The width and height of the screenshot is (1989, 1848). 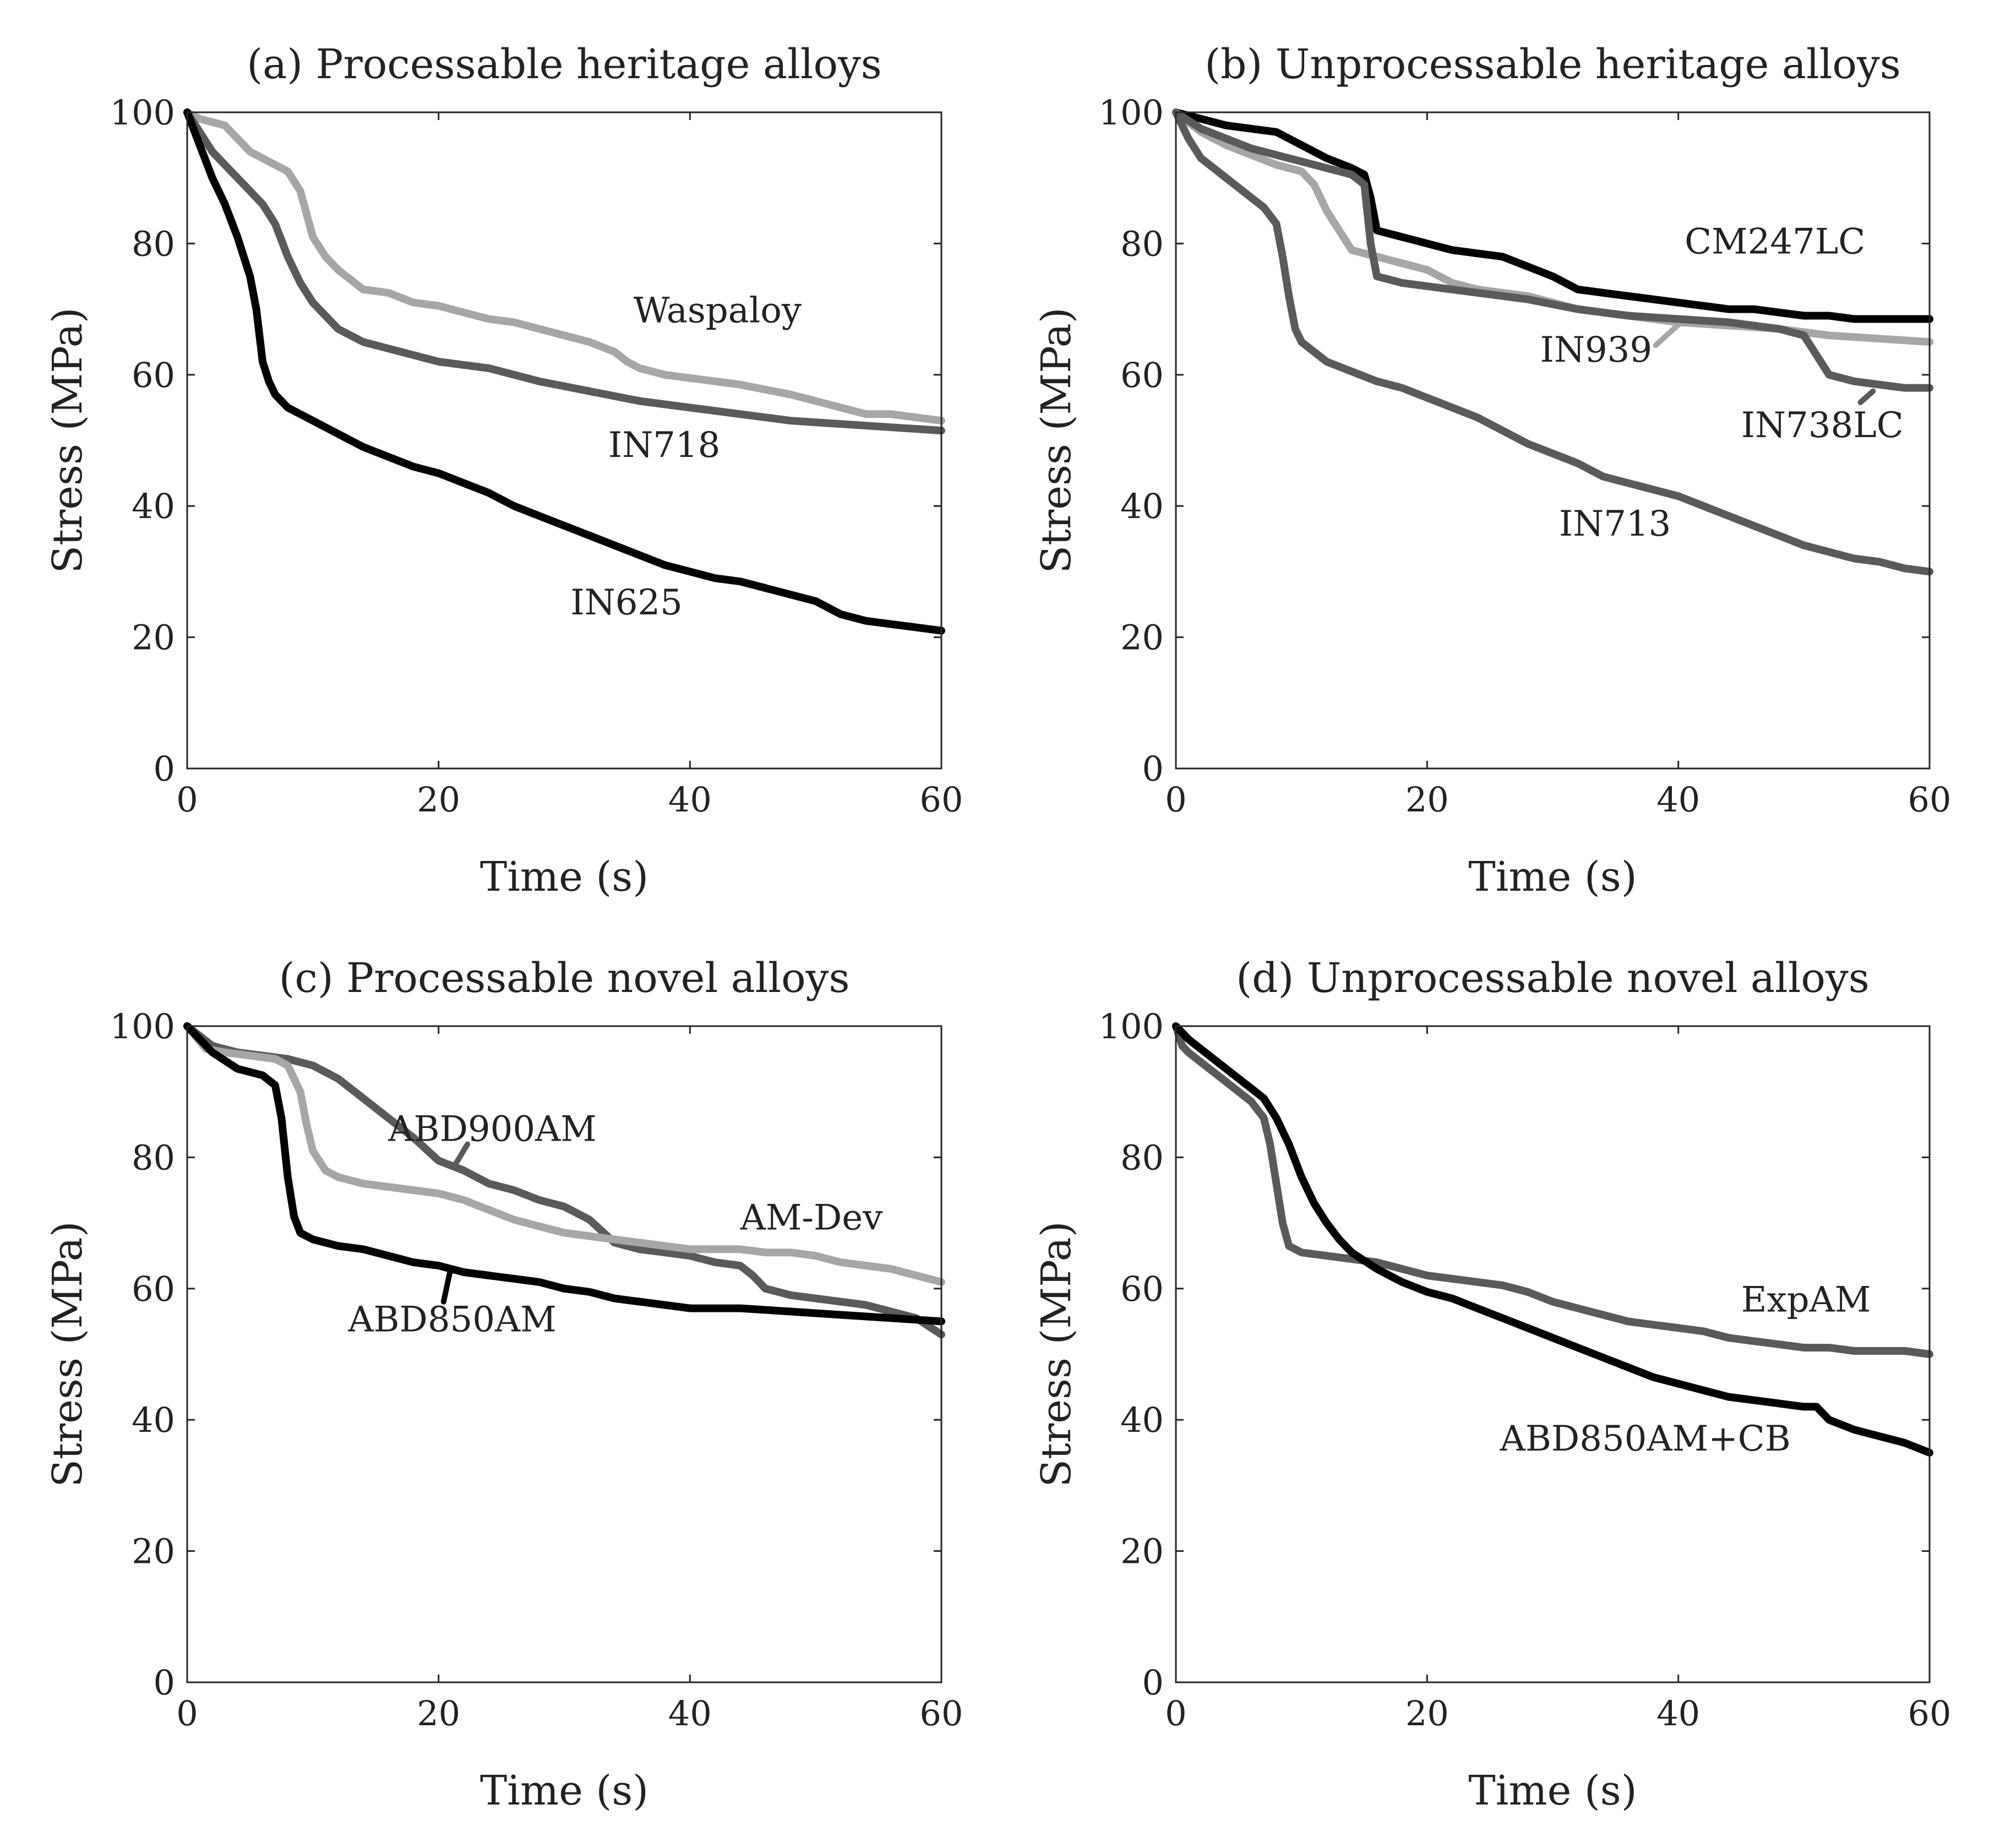 I want to click on panel-title: (d) Unprocessable novel alloys, so click(x=1552, y=978).